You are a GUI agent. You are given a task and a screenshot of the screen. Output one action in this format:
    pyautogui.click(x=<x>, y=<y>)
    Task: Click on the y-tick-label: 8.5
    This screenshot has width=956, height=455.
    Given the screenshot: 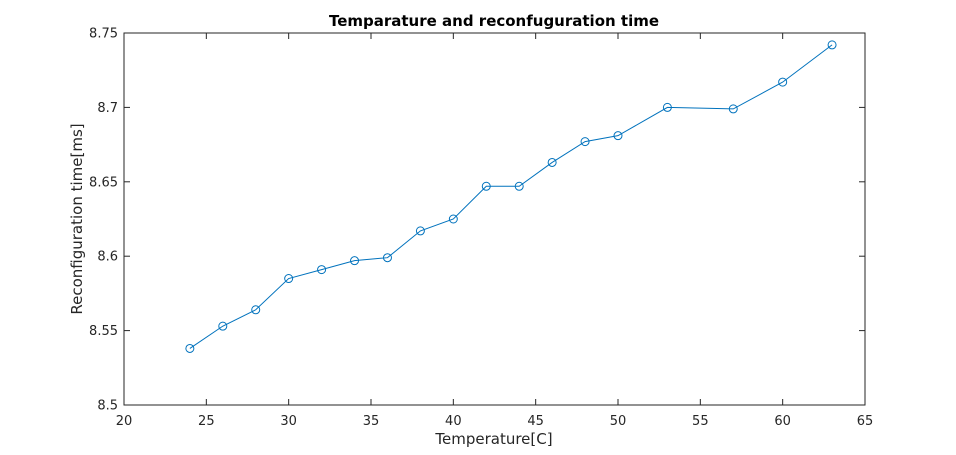 What is the action you would take?
    pyautogui.click(x=107, y=406)
    